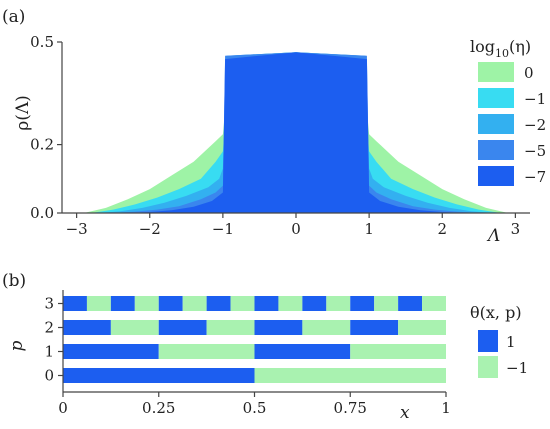  I want to click on panel-b-ylabel: p, so click(17, 345).